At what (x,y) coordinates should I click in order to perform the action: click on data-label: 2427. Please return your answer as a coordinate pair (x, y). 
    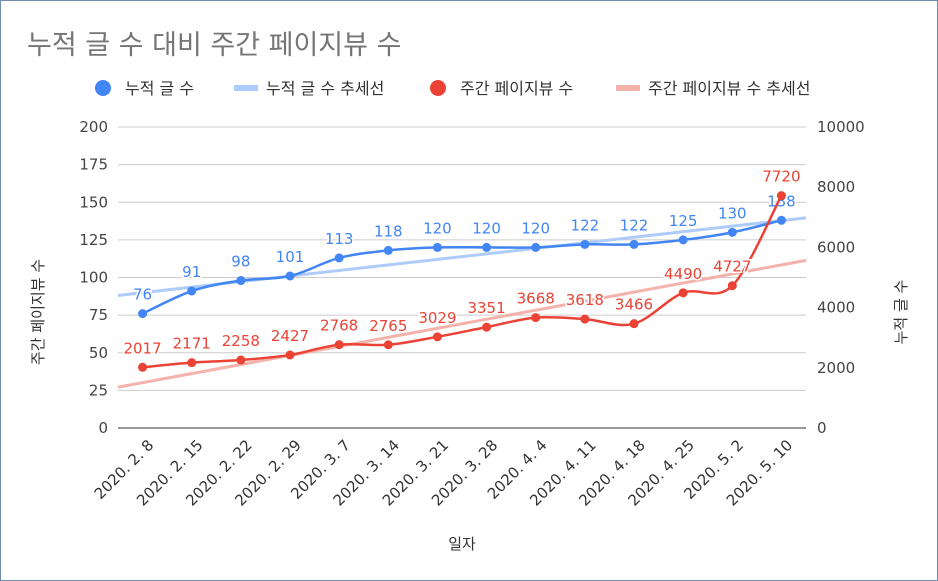
    Looking at the image, I should click on (290, 336).